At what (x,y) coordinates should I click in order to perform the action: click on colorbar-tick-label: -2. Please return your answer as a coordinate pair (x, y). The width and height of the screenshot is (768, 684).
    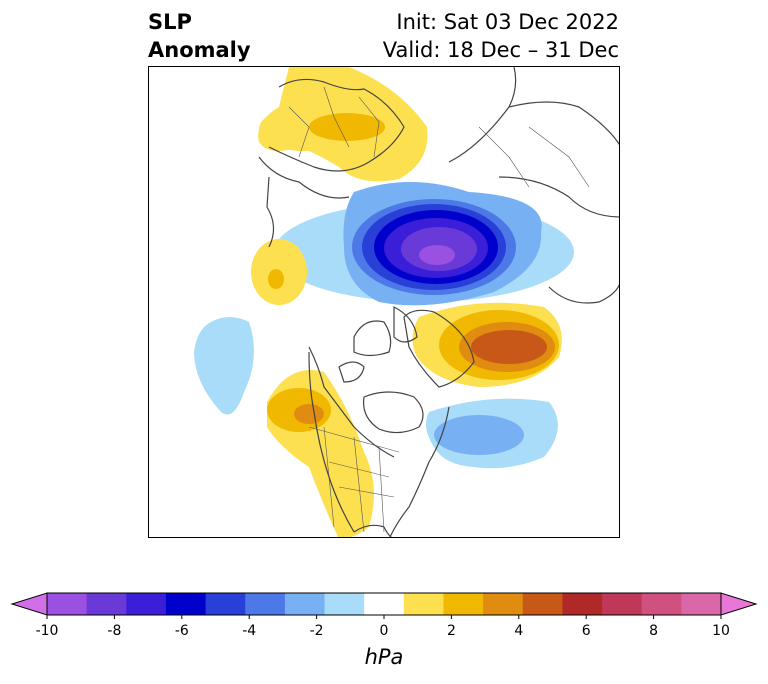
    Looking at the image, I should click on (317, 631).